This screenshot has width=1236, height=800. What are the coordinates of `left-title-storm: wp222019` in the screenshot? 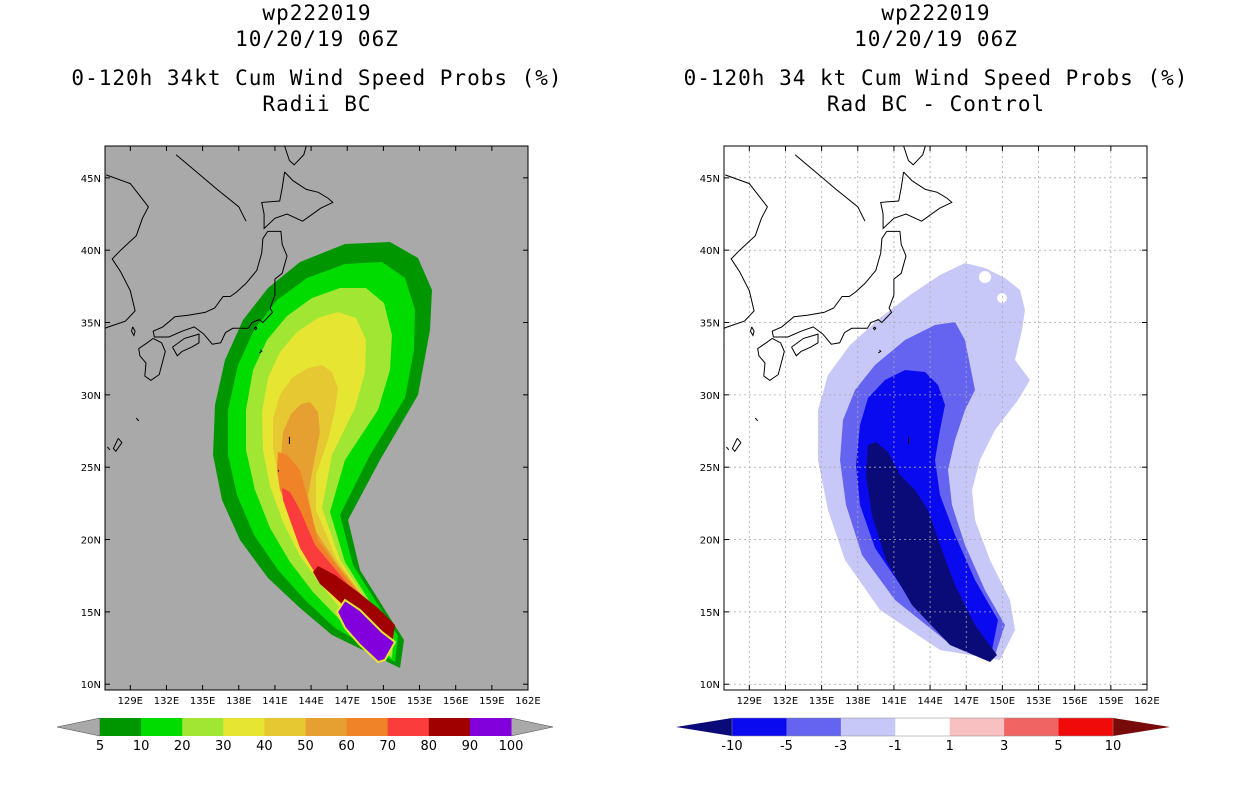 It's located at (317, 13).